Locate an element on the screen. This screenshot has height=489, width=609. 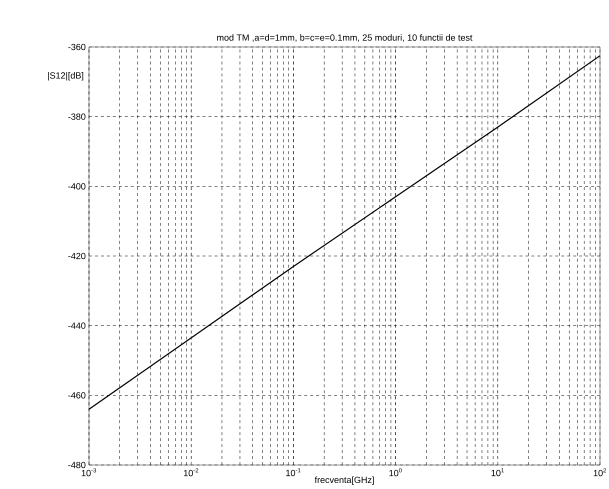
x-tick-label: 10$^{-1}$ is located at coordinates (293, 472).